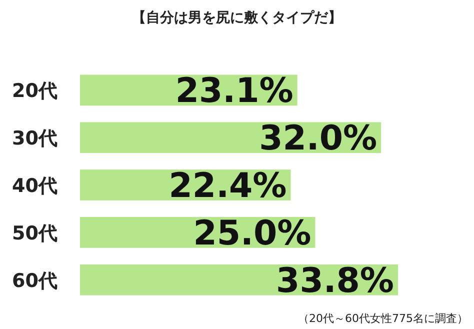 The height and width of the screenshot is (329, 474). Describe the element at coordinates (35, 186) in the screenshot. I see `y-tick-label: 40代` at that location.